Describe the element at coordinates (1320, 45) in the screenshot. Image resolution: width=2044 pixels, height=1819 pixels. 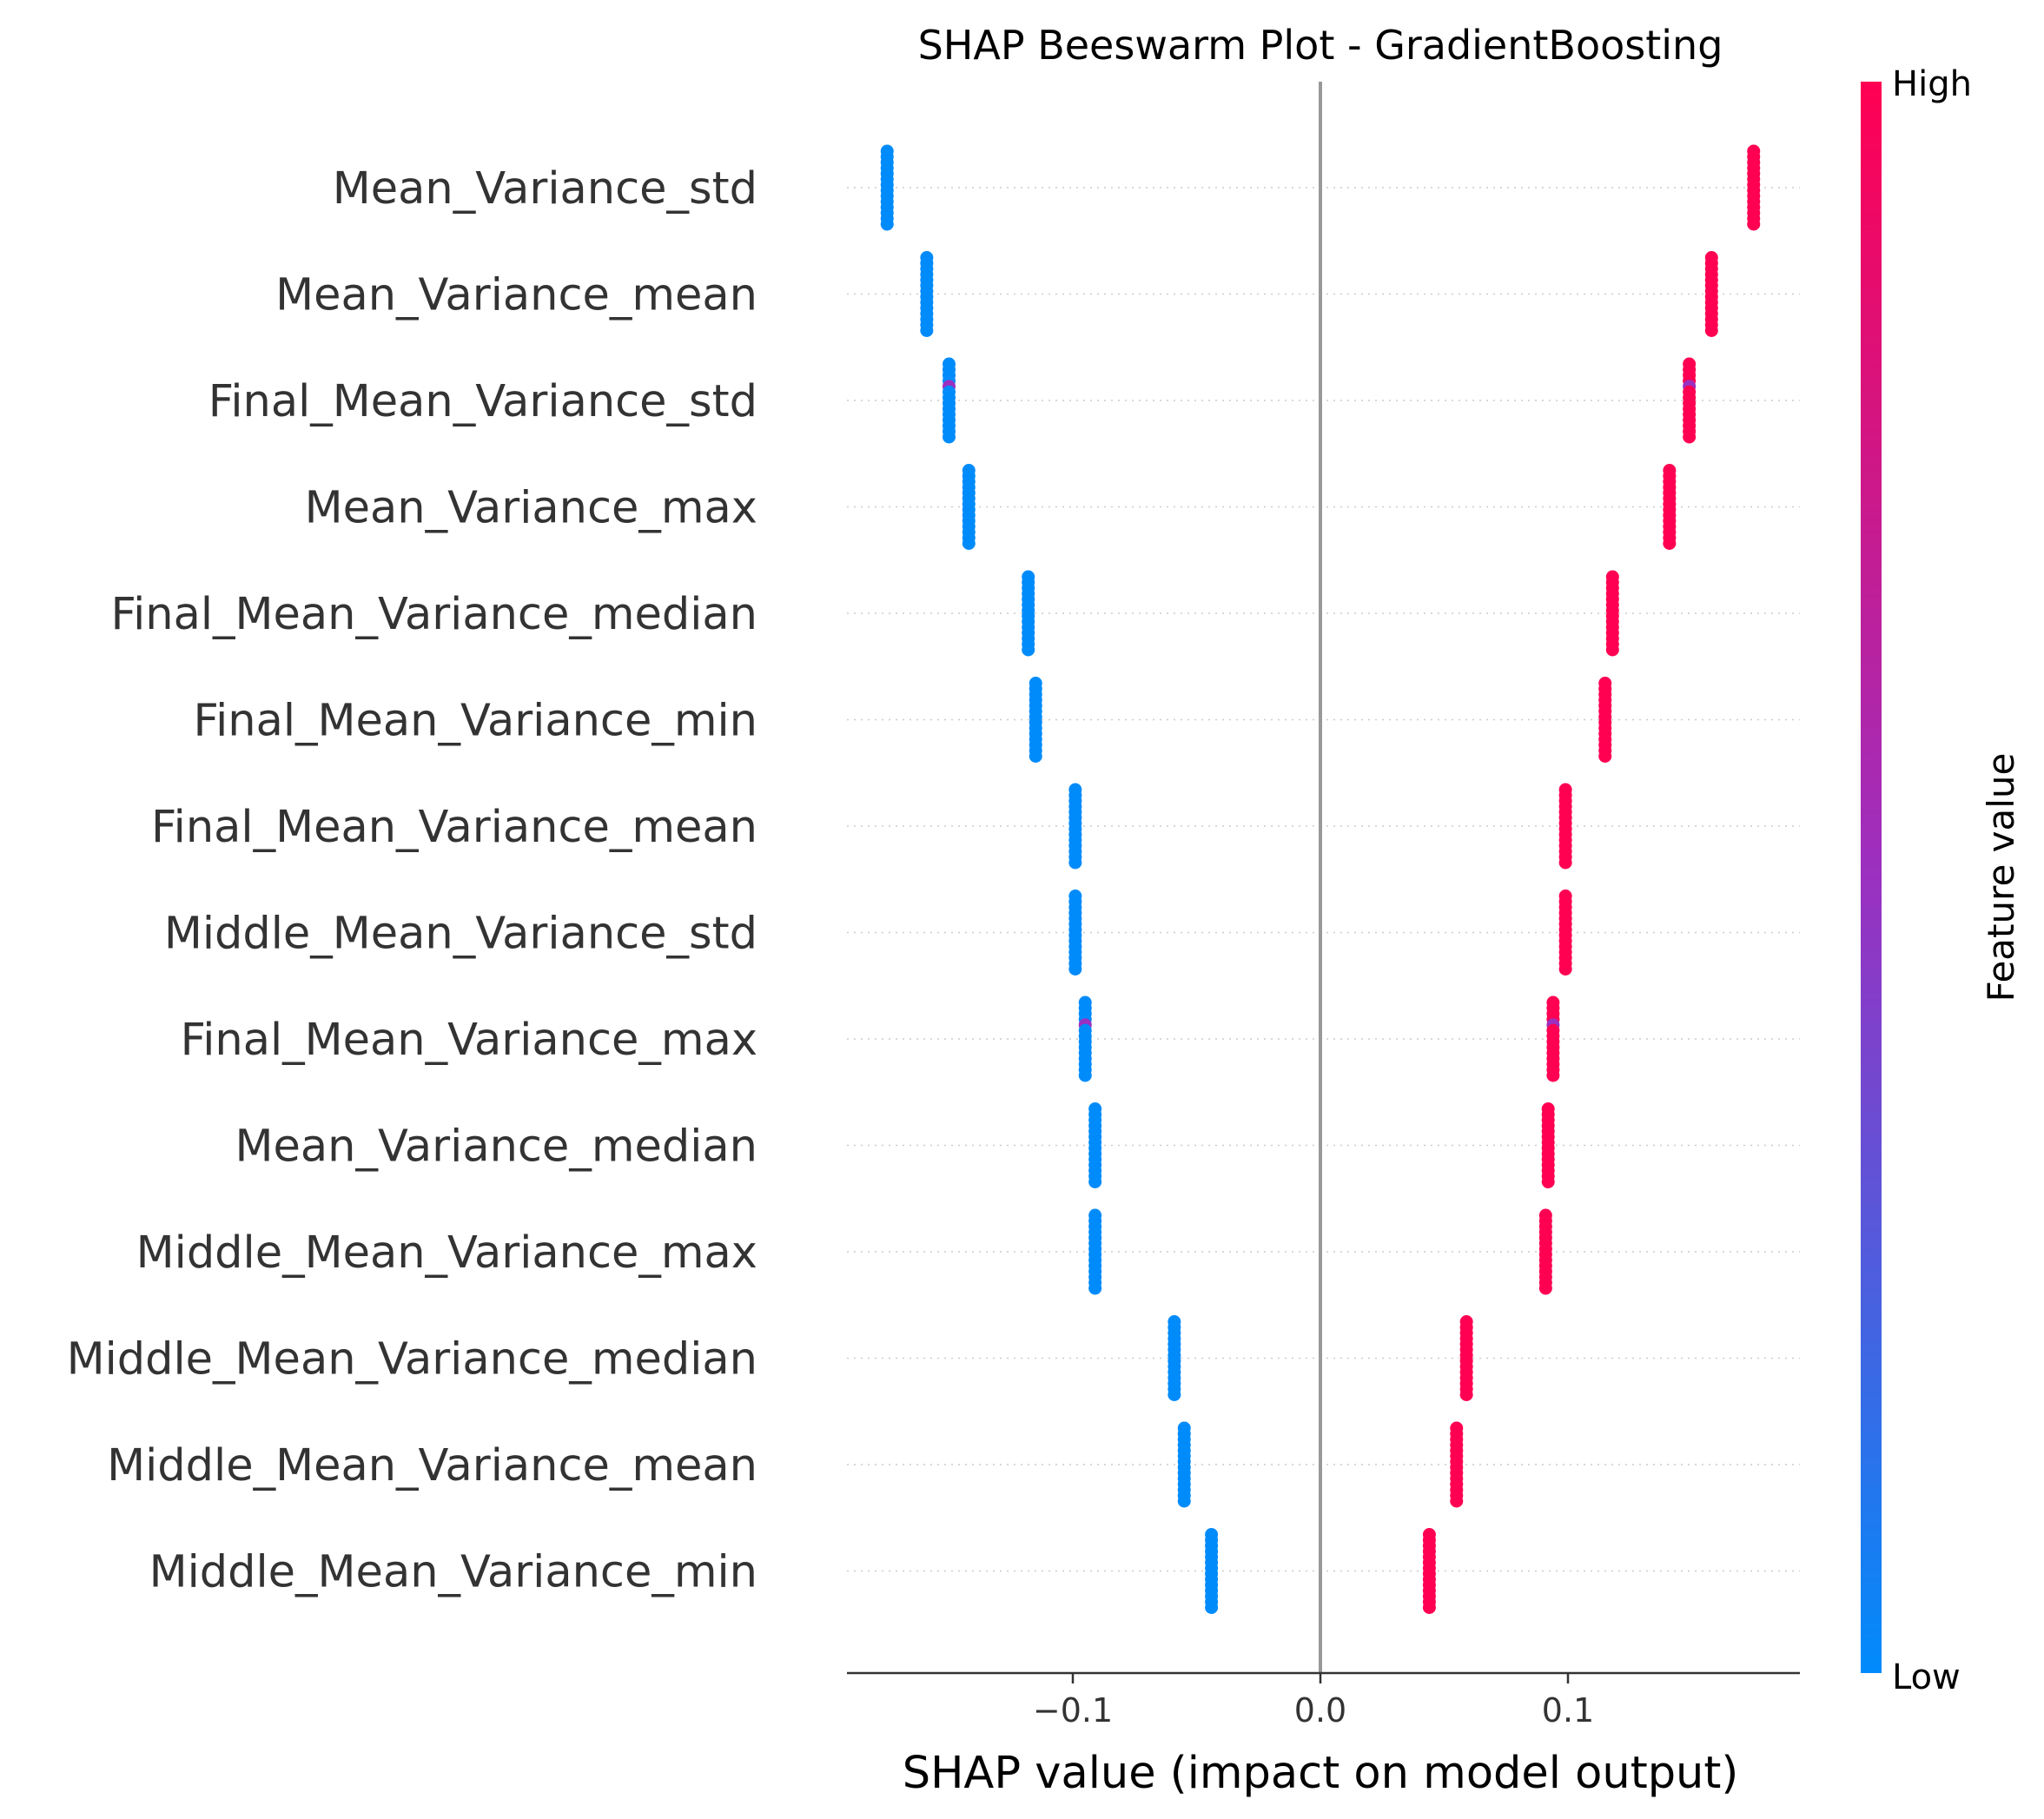
I see `chart-title: SHAP Beeswarm Plot - GradientBoosting` at that location.